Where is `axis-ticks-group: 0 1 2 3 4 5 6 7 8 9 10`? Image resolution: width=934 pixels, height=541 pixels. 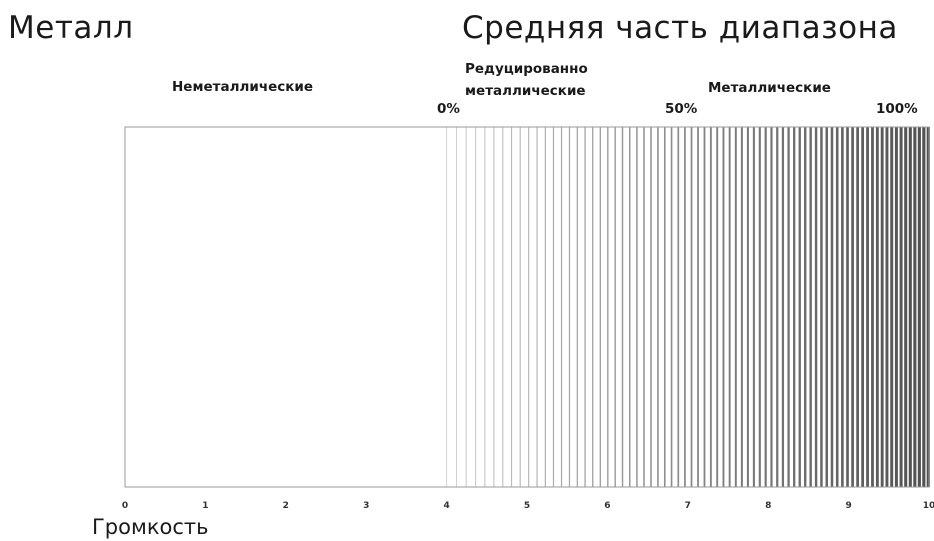 axis-ticks-group: 0 1 2 3 4 5 6 7 8 9 10 is located at coordinates (528, 506).